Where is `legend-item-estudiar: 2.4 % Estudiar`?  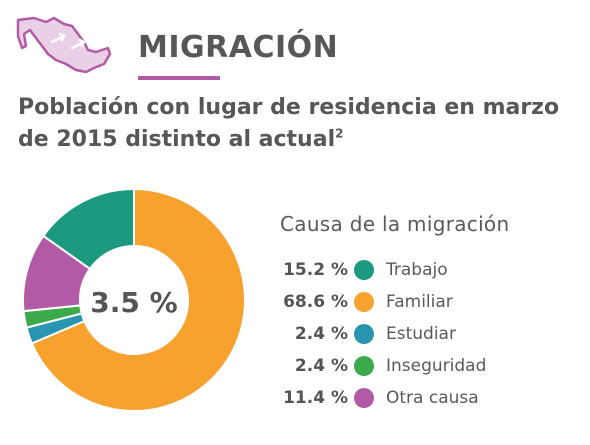 legend-item-estudiar: 2.4 % Estudiar is located at coordinates (374, 334).